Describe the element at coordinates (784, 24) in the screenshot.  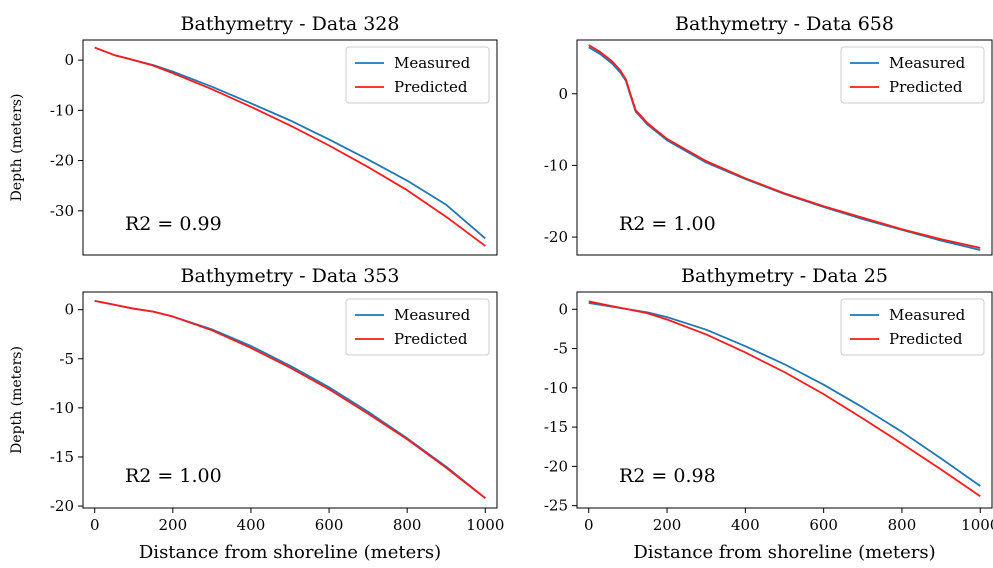
I see `chart-title: Bathymetry - Data 658` at that location.